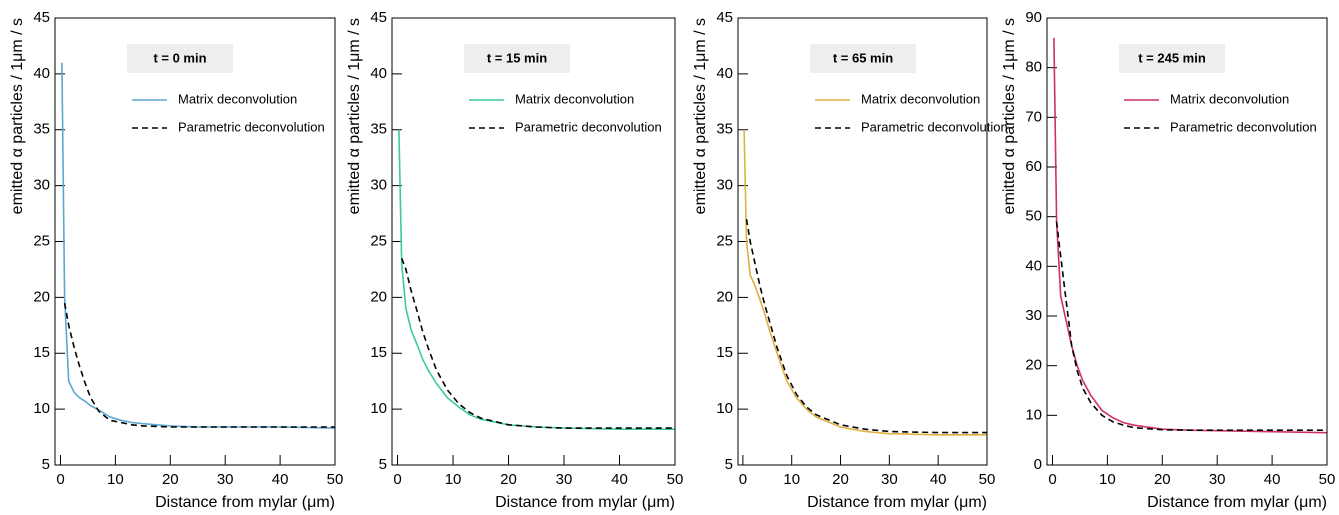  I want to click on y-tick-label: 0, so click(1038, 464).